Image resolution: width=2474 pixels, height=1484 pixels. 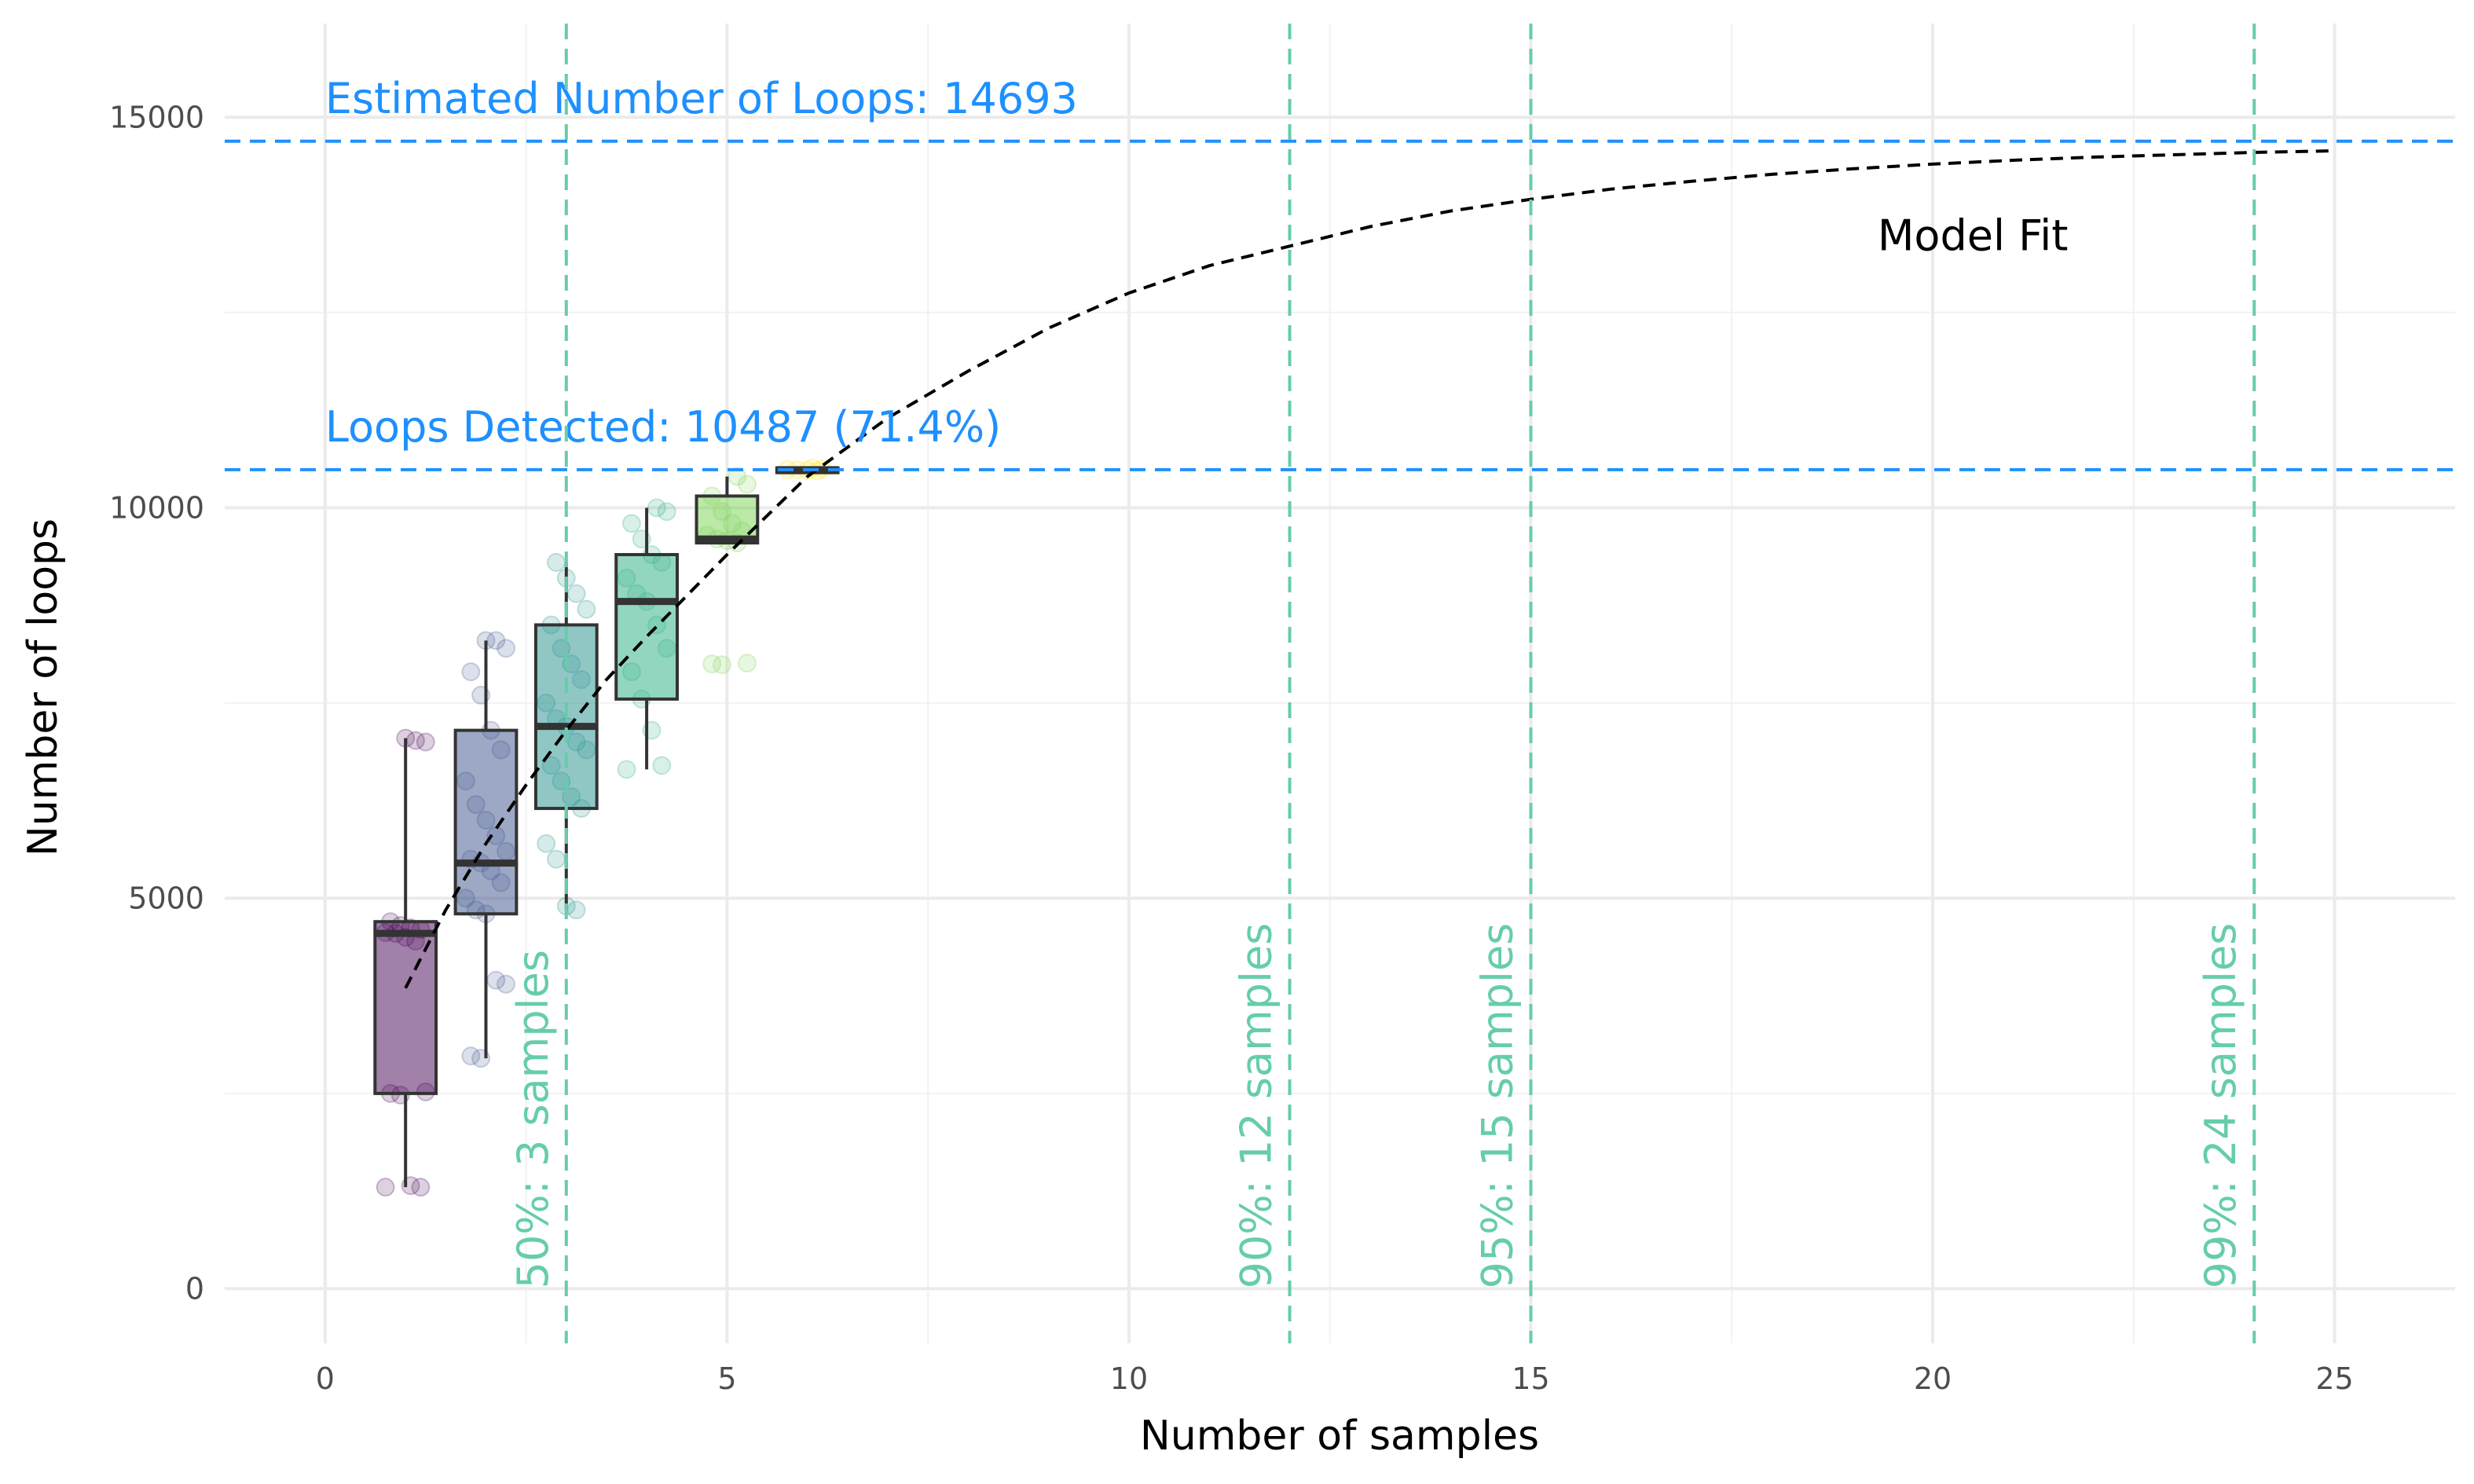 I want to click on x-tick-label: 0, so click(x=325, y=1378).